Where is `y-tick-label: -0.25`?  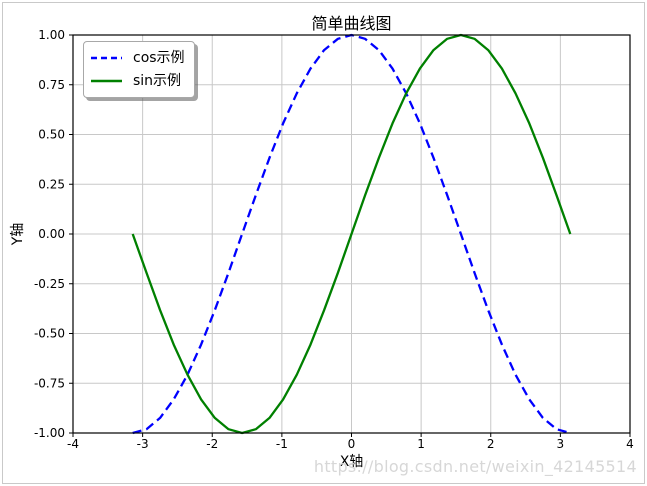
y-tick-label: -0.25 is located at coordinates (49, 284).